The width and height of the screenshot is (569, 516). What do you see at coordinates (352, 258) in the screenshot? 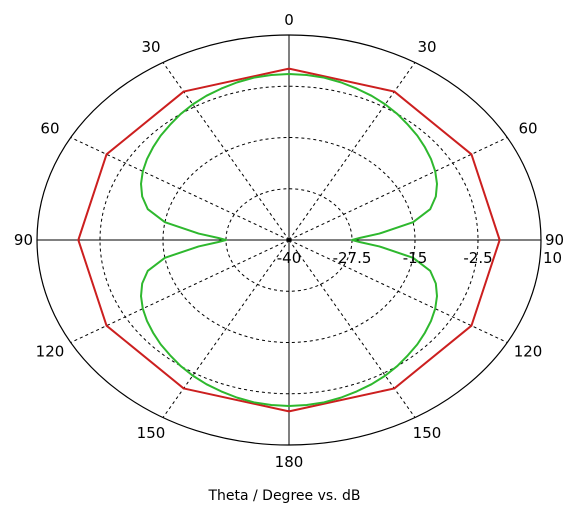
I see `radial-tick-label: -27.5` at bounding box center [352, 258].